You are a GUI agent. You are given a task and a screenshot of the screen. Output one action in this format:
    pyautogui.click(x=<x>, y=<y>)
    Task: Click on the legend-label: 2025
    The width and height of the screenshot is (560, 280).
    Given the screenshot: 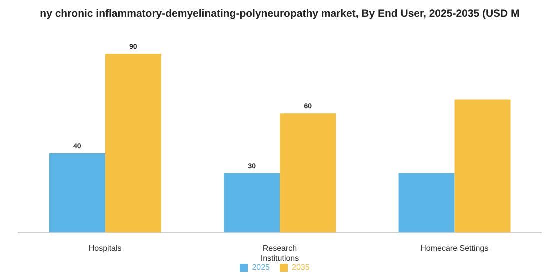 What is the action you would take?
    pyautogui.click(x=261, y=267)
    